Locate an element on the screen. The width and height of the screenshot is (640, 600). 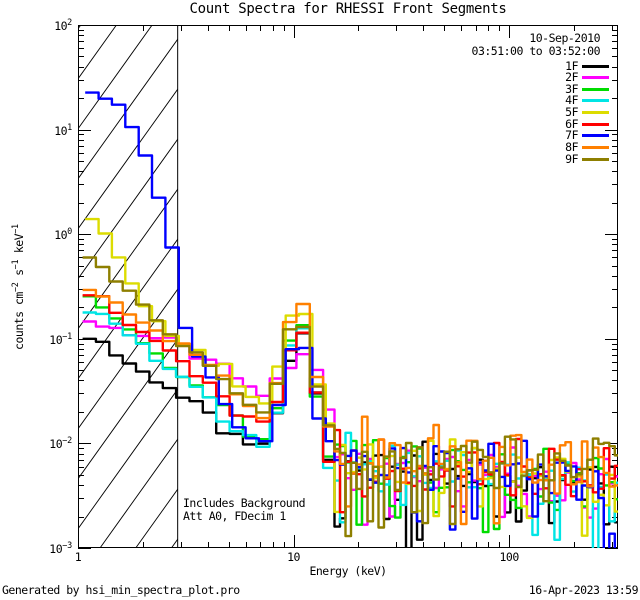
y-tick-label-1e-3: 10⁻³ is located at coordinates (60, 548).